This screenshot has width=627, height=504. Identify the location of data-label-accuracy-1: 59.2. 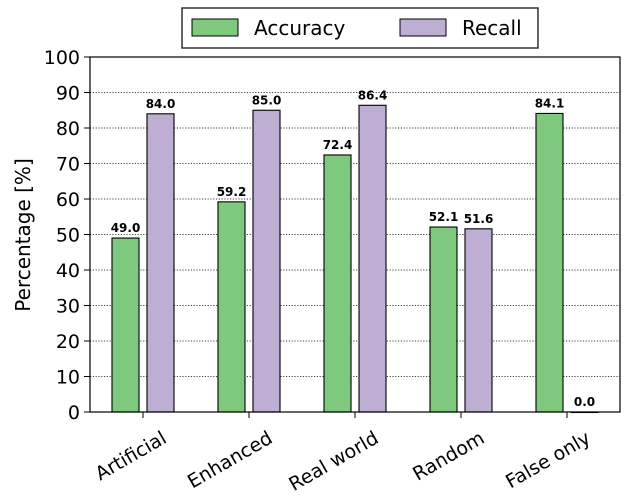
(232, 192).